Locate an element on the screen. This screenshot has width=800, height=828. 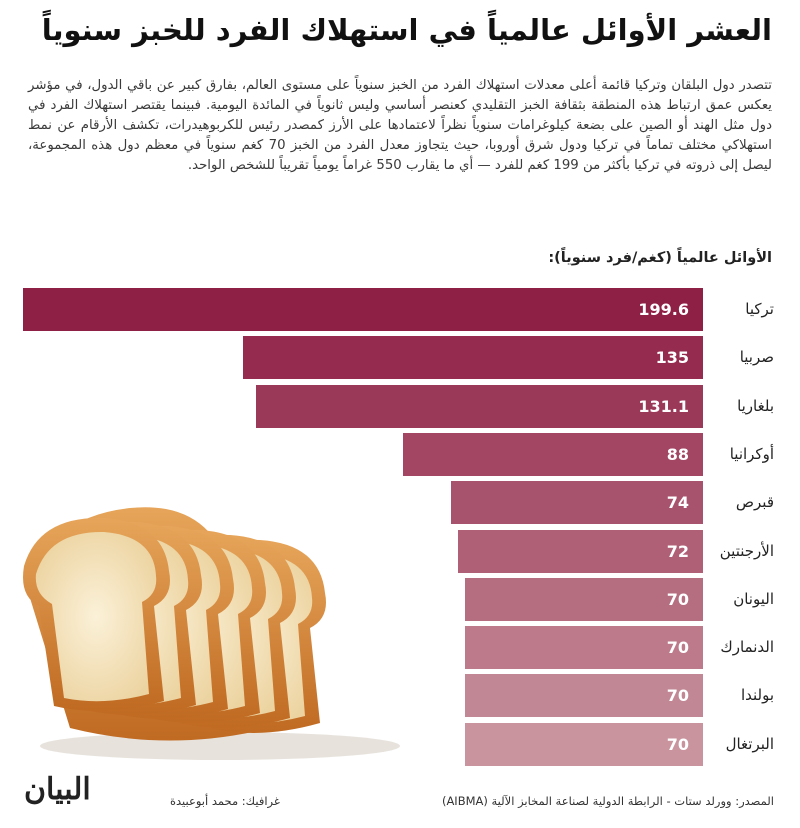
category-label: اليونان is located at coordinates (753, 598).